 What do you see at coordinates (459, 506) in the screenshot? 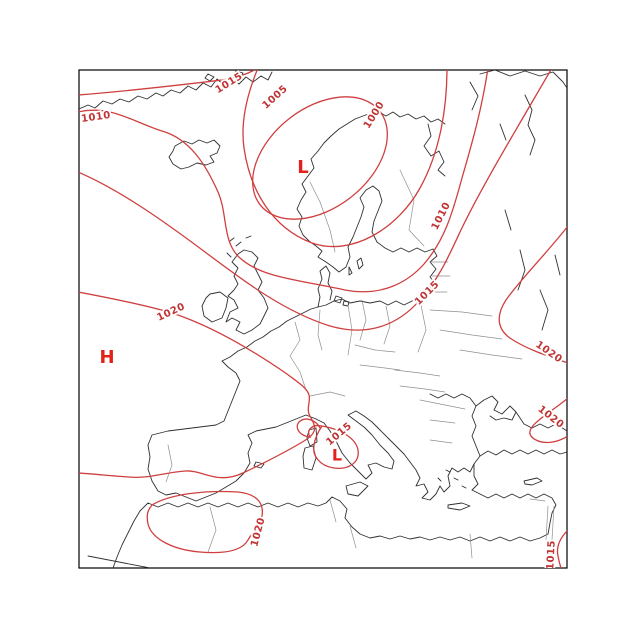
I see `coastline-crete` at bounding box center [459, 506].